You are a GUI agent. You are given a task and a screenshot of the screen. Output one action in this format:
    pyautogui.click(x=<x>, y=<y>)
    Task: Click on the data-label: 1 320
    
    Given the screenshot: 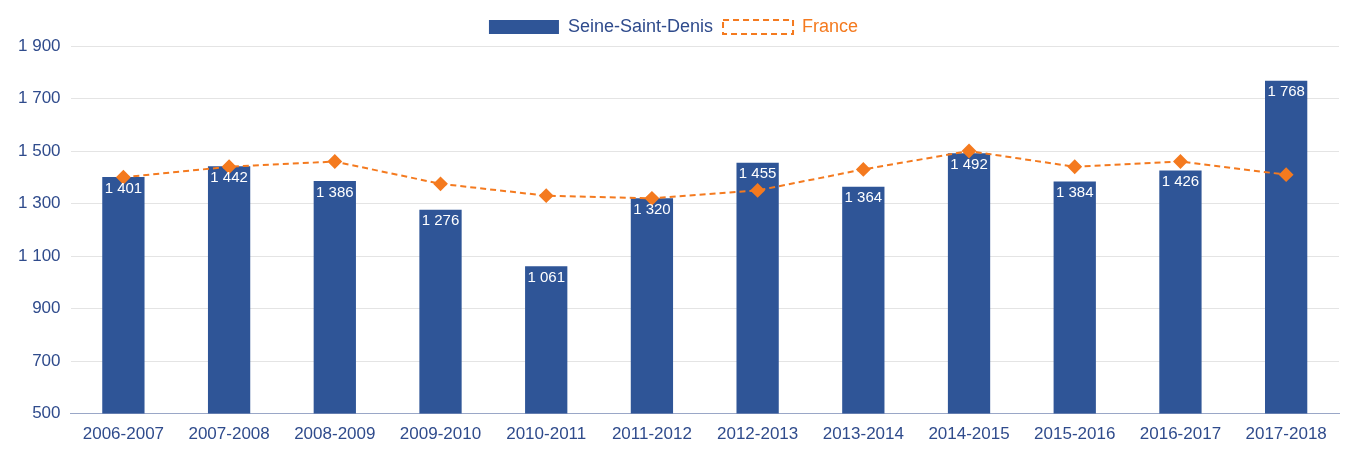 What is the action you would take?
    pyautogui.click(x=652, y=208)
    